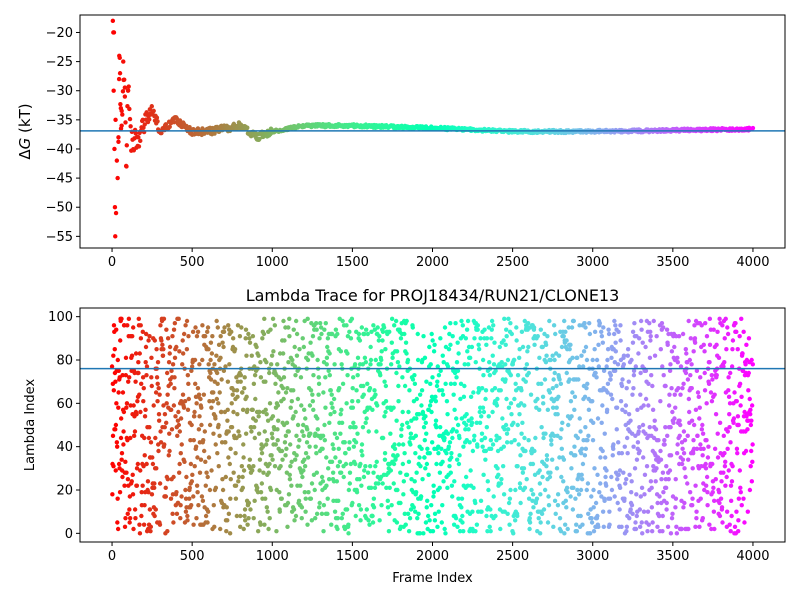 This screenshot has width=800, height=600. What do you see at coordinates (112, 556) in the screenshot?
I see `x-tick-label: 0` at bounding box center [112, 556].